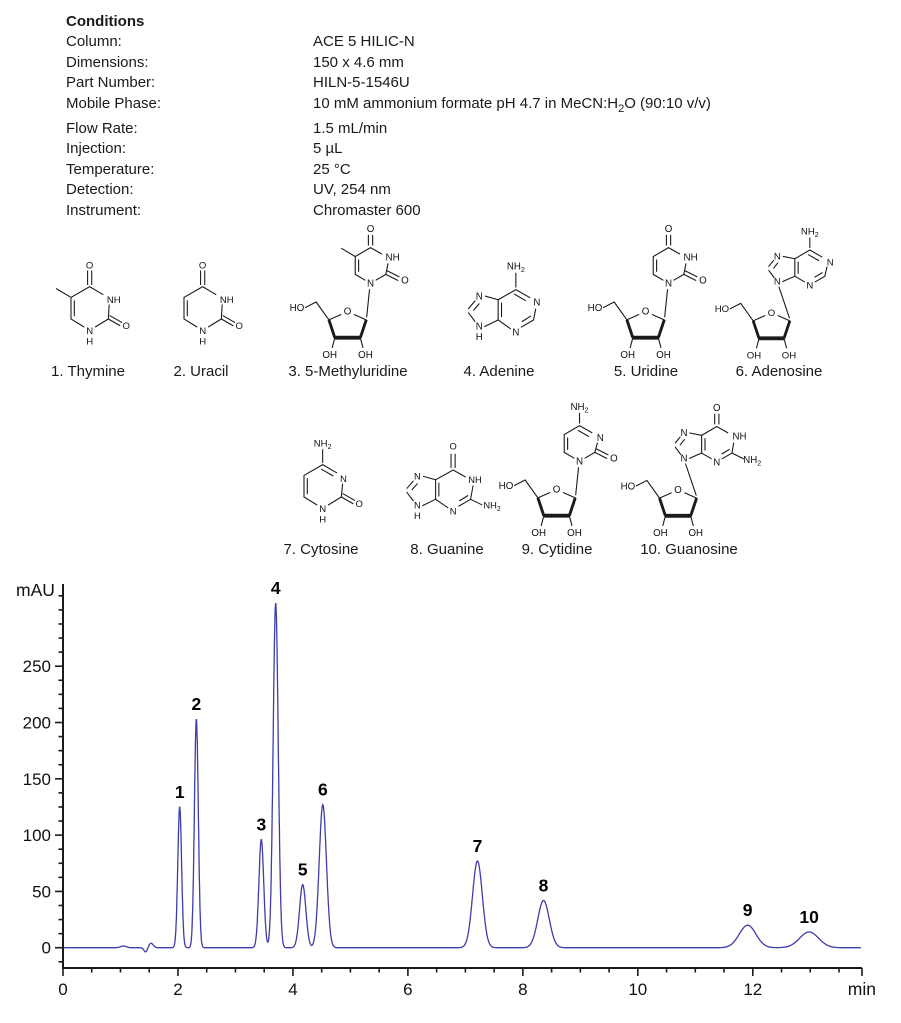 The width and height of the screenshot is (901, 1023). I want to click on svg-text: 1, so click(180, 792).